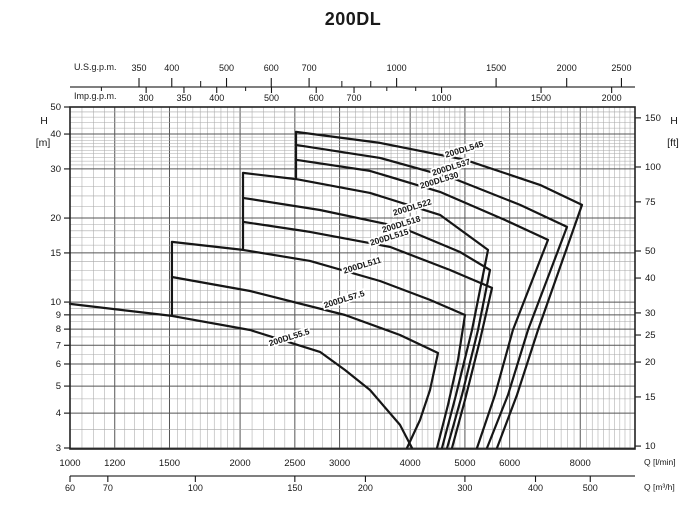  I want to click on curve-label-200DL511: 200DL511, so click(362, 265).